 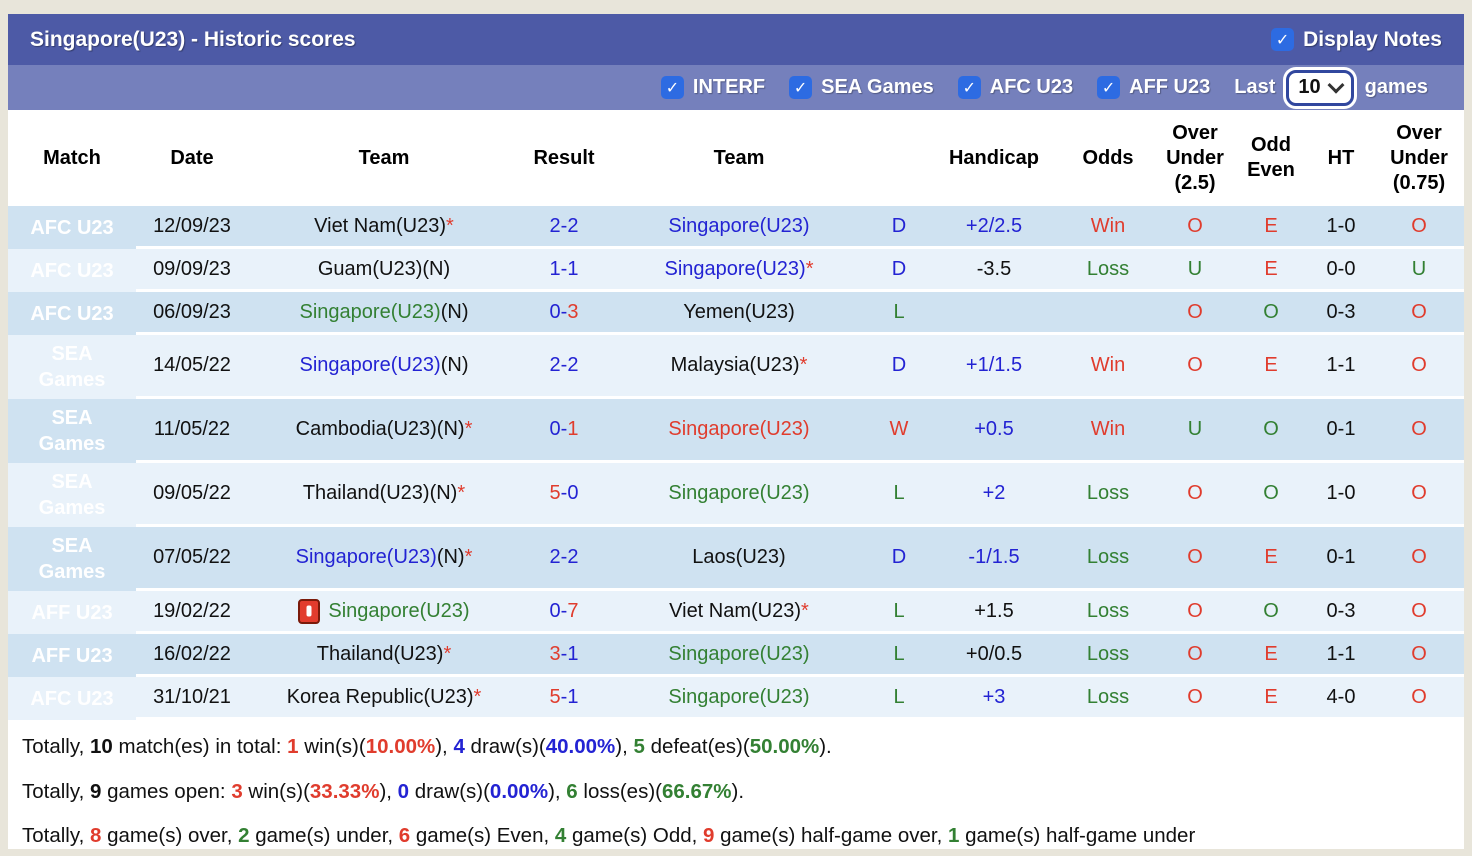 What do you see at coordinates (384, 157) in the screenshot?
I see `column-header: Team` at bounding box center [384, 157].